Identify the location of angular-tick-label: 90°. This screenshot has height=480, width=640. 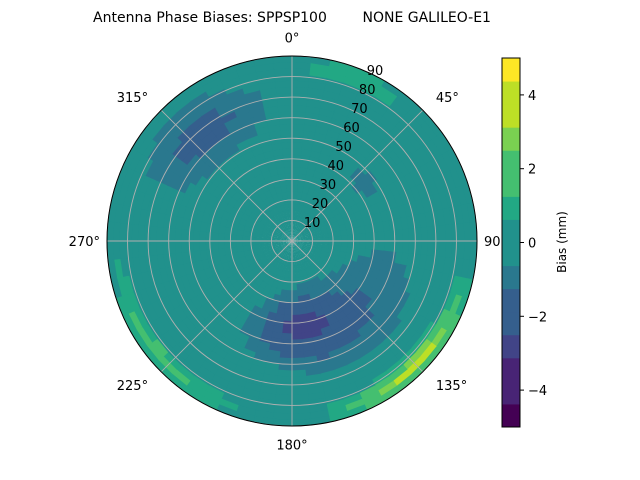
(495, 242).